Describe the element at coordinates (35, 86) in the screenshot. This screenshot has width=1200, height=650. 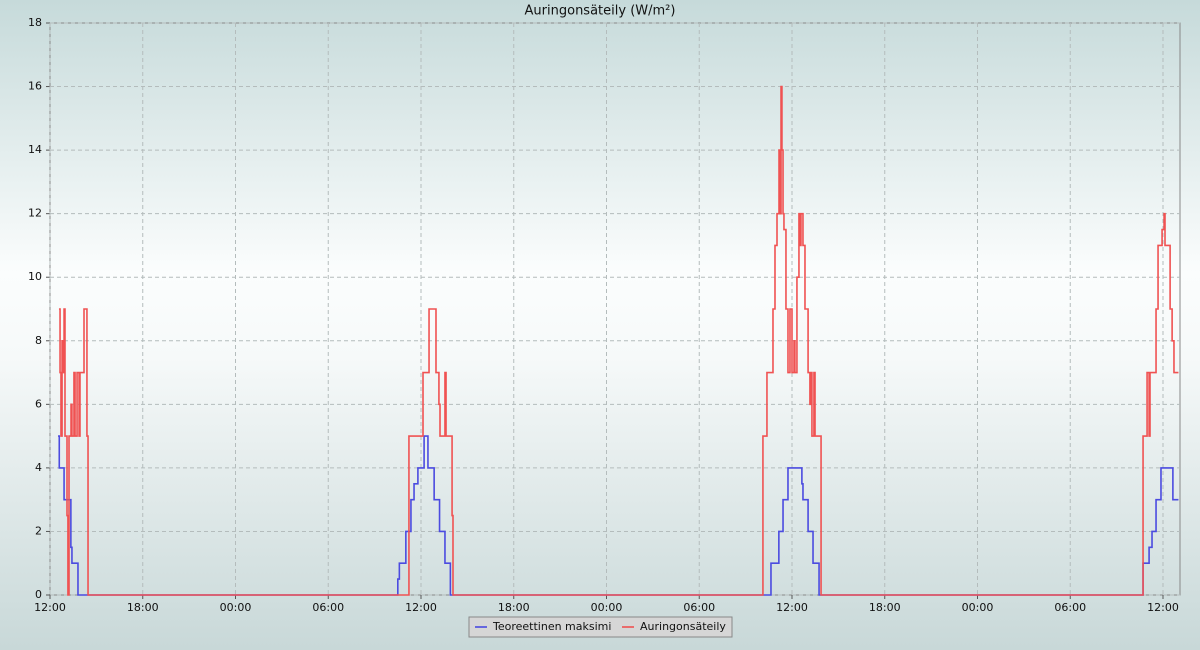
I see `y-tick-label: 16` at that location.